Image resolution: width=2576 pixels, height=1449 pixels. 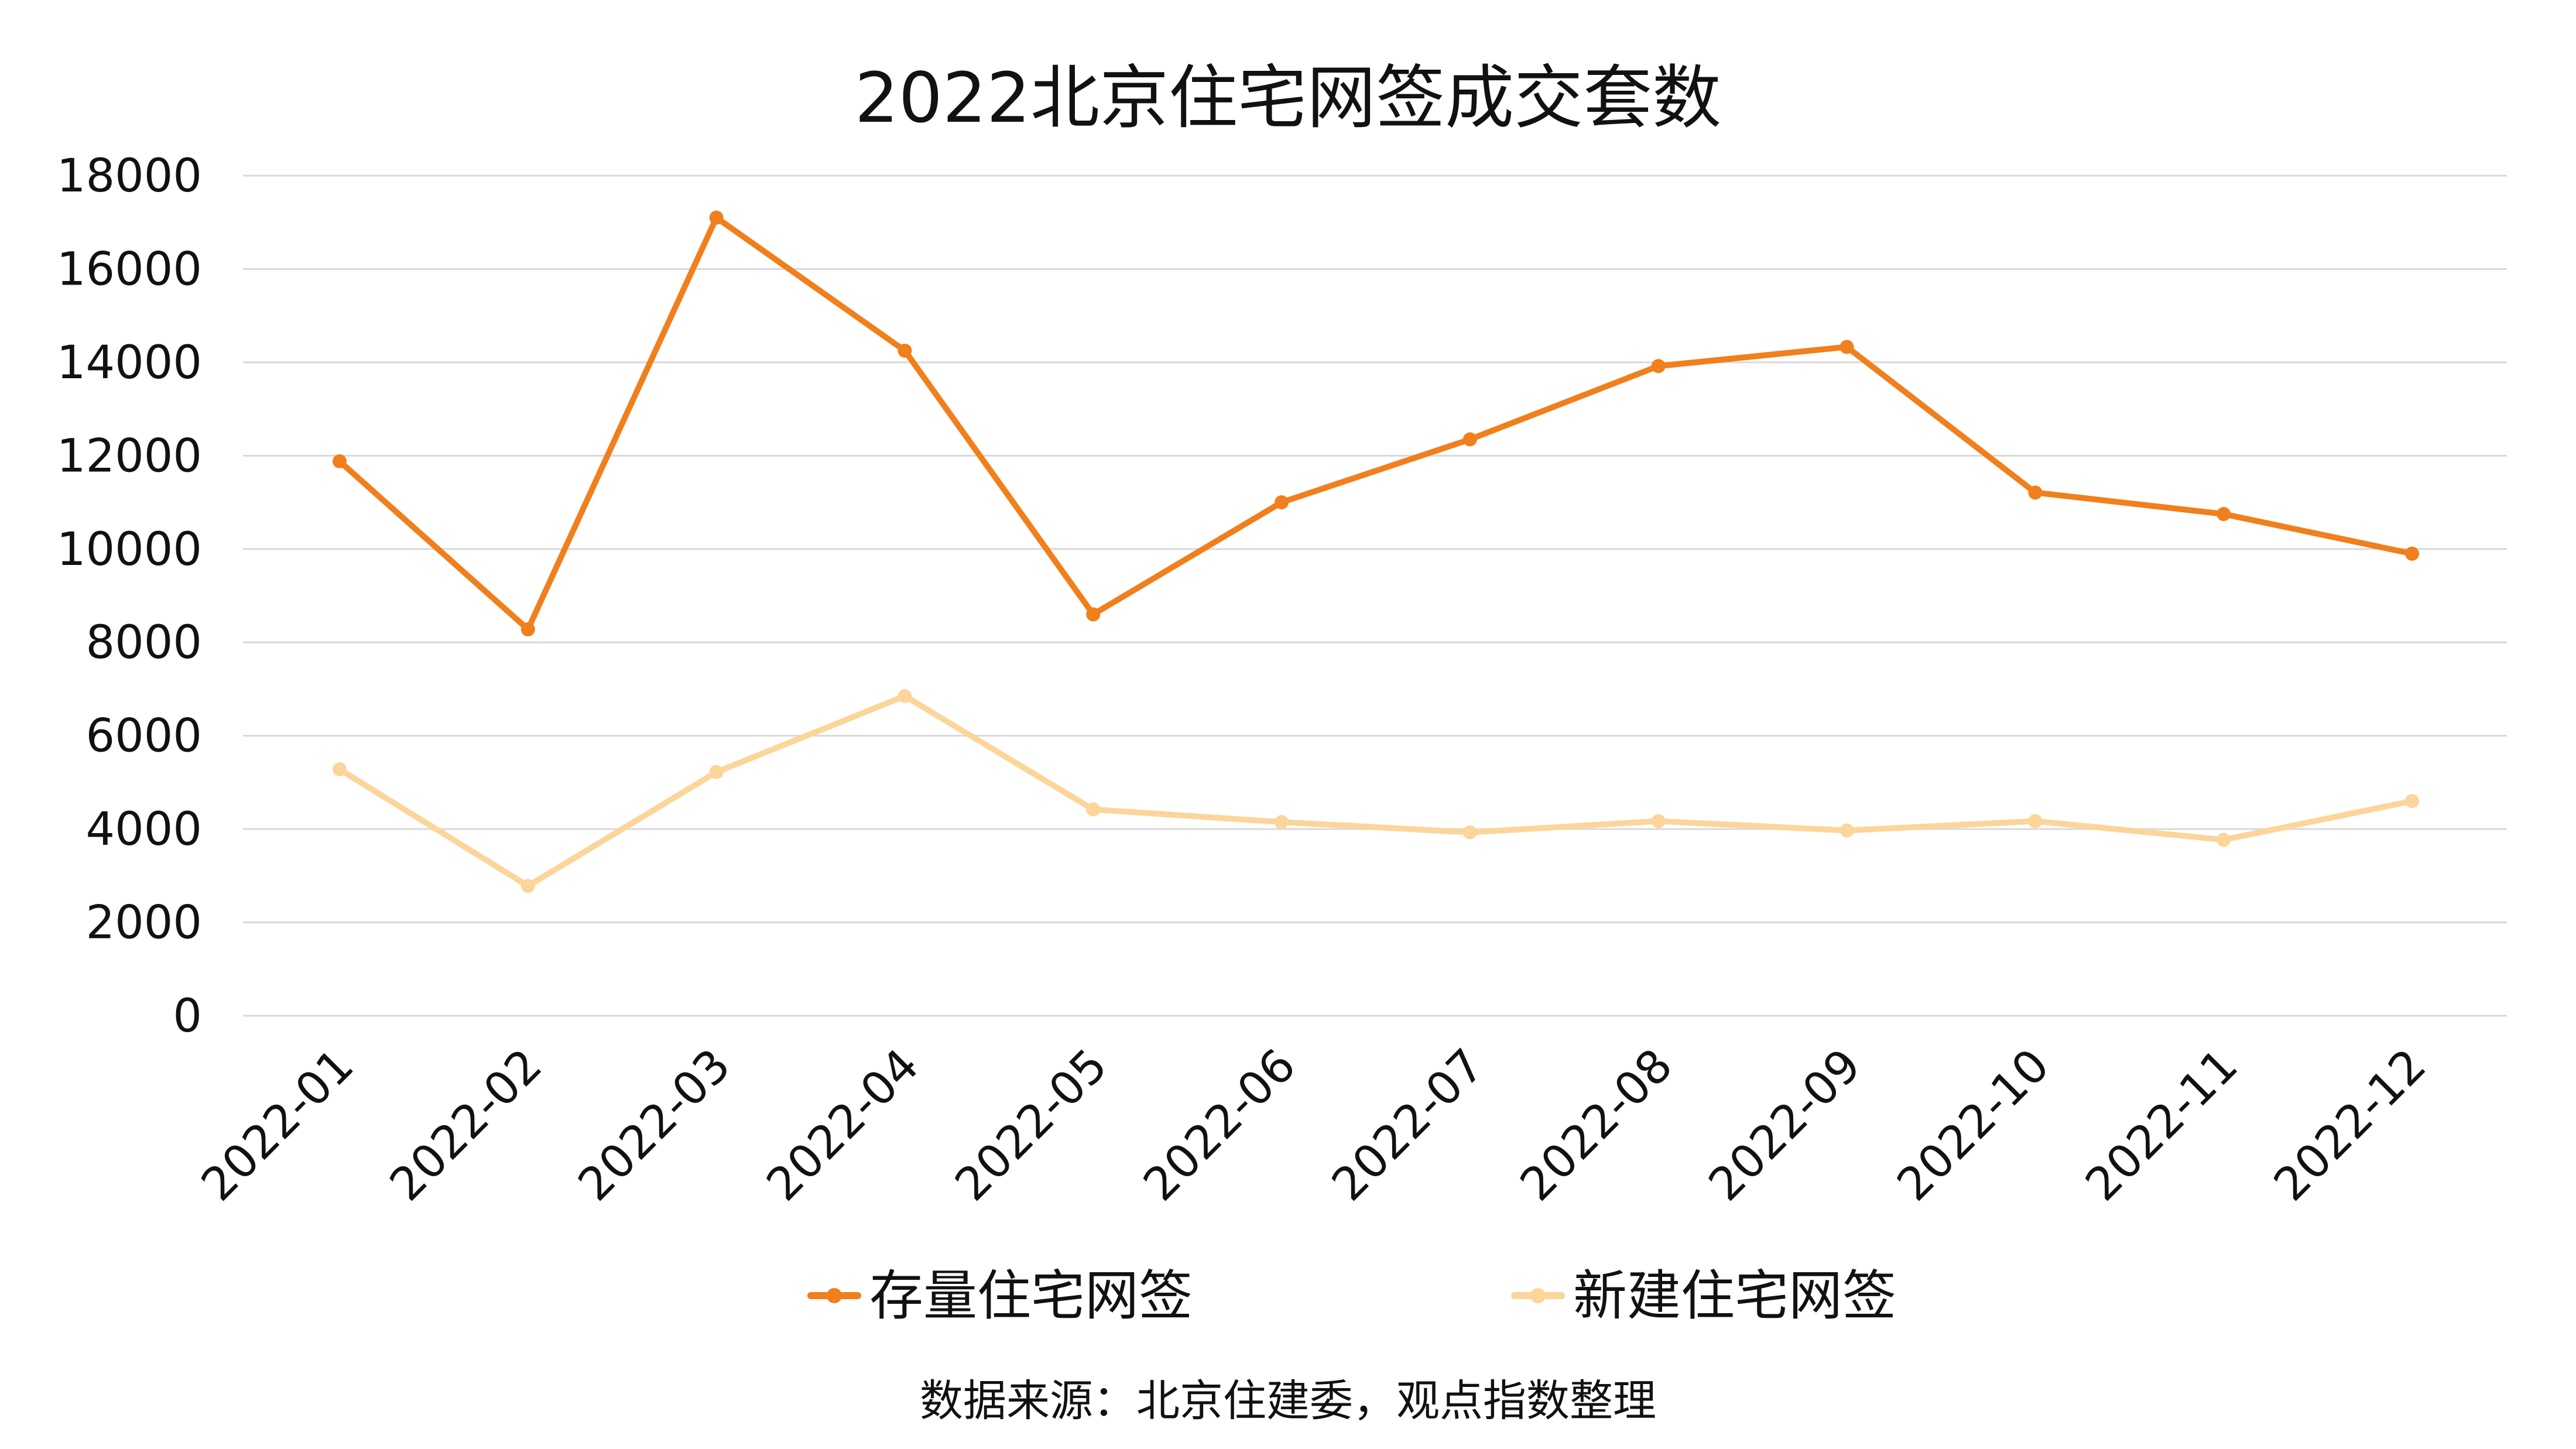 I want to click on y-tick-label: 2000, so click(x=143, y=923).